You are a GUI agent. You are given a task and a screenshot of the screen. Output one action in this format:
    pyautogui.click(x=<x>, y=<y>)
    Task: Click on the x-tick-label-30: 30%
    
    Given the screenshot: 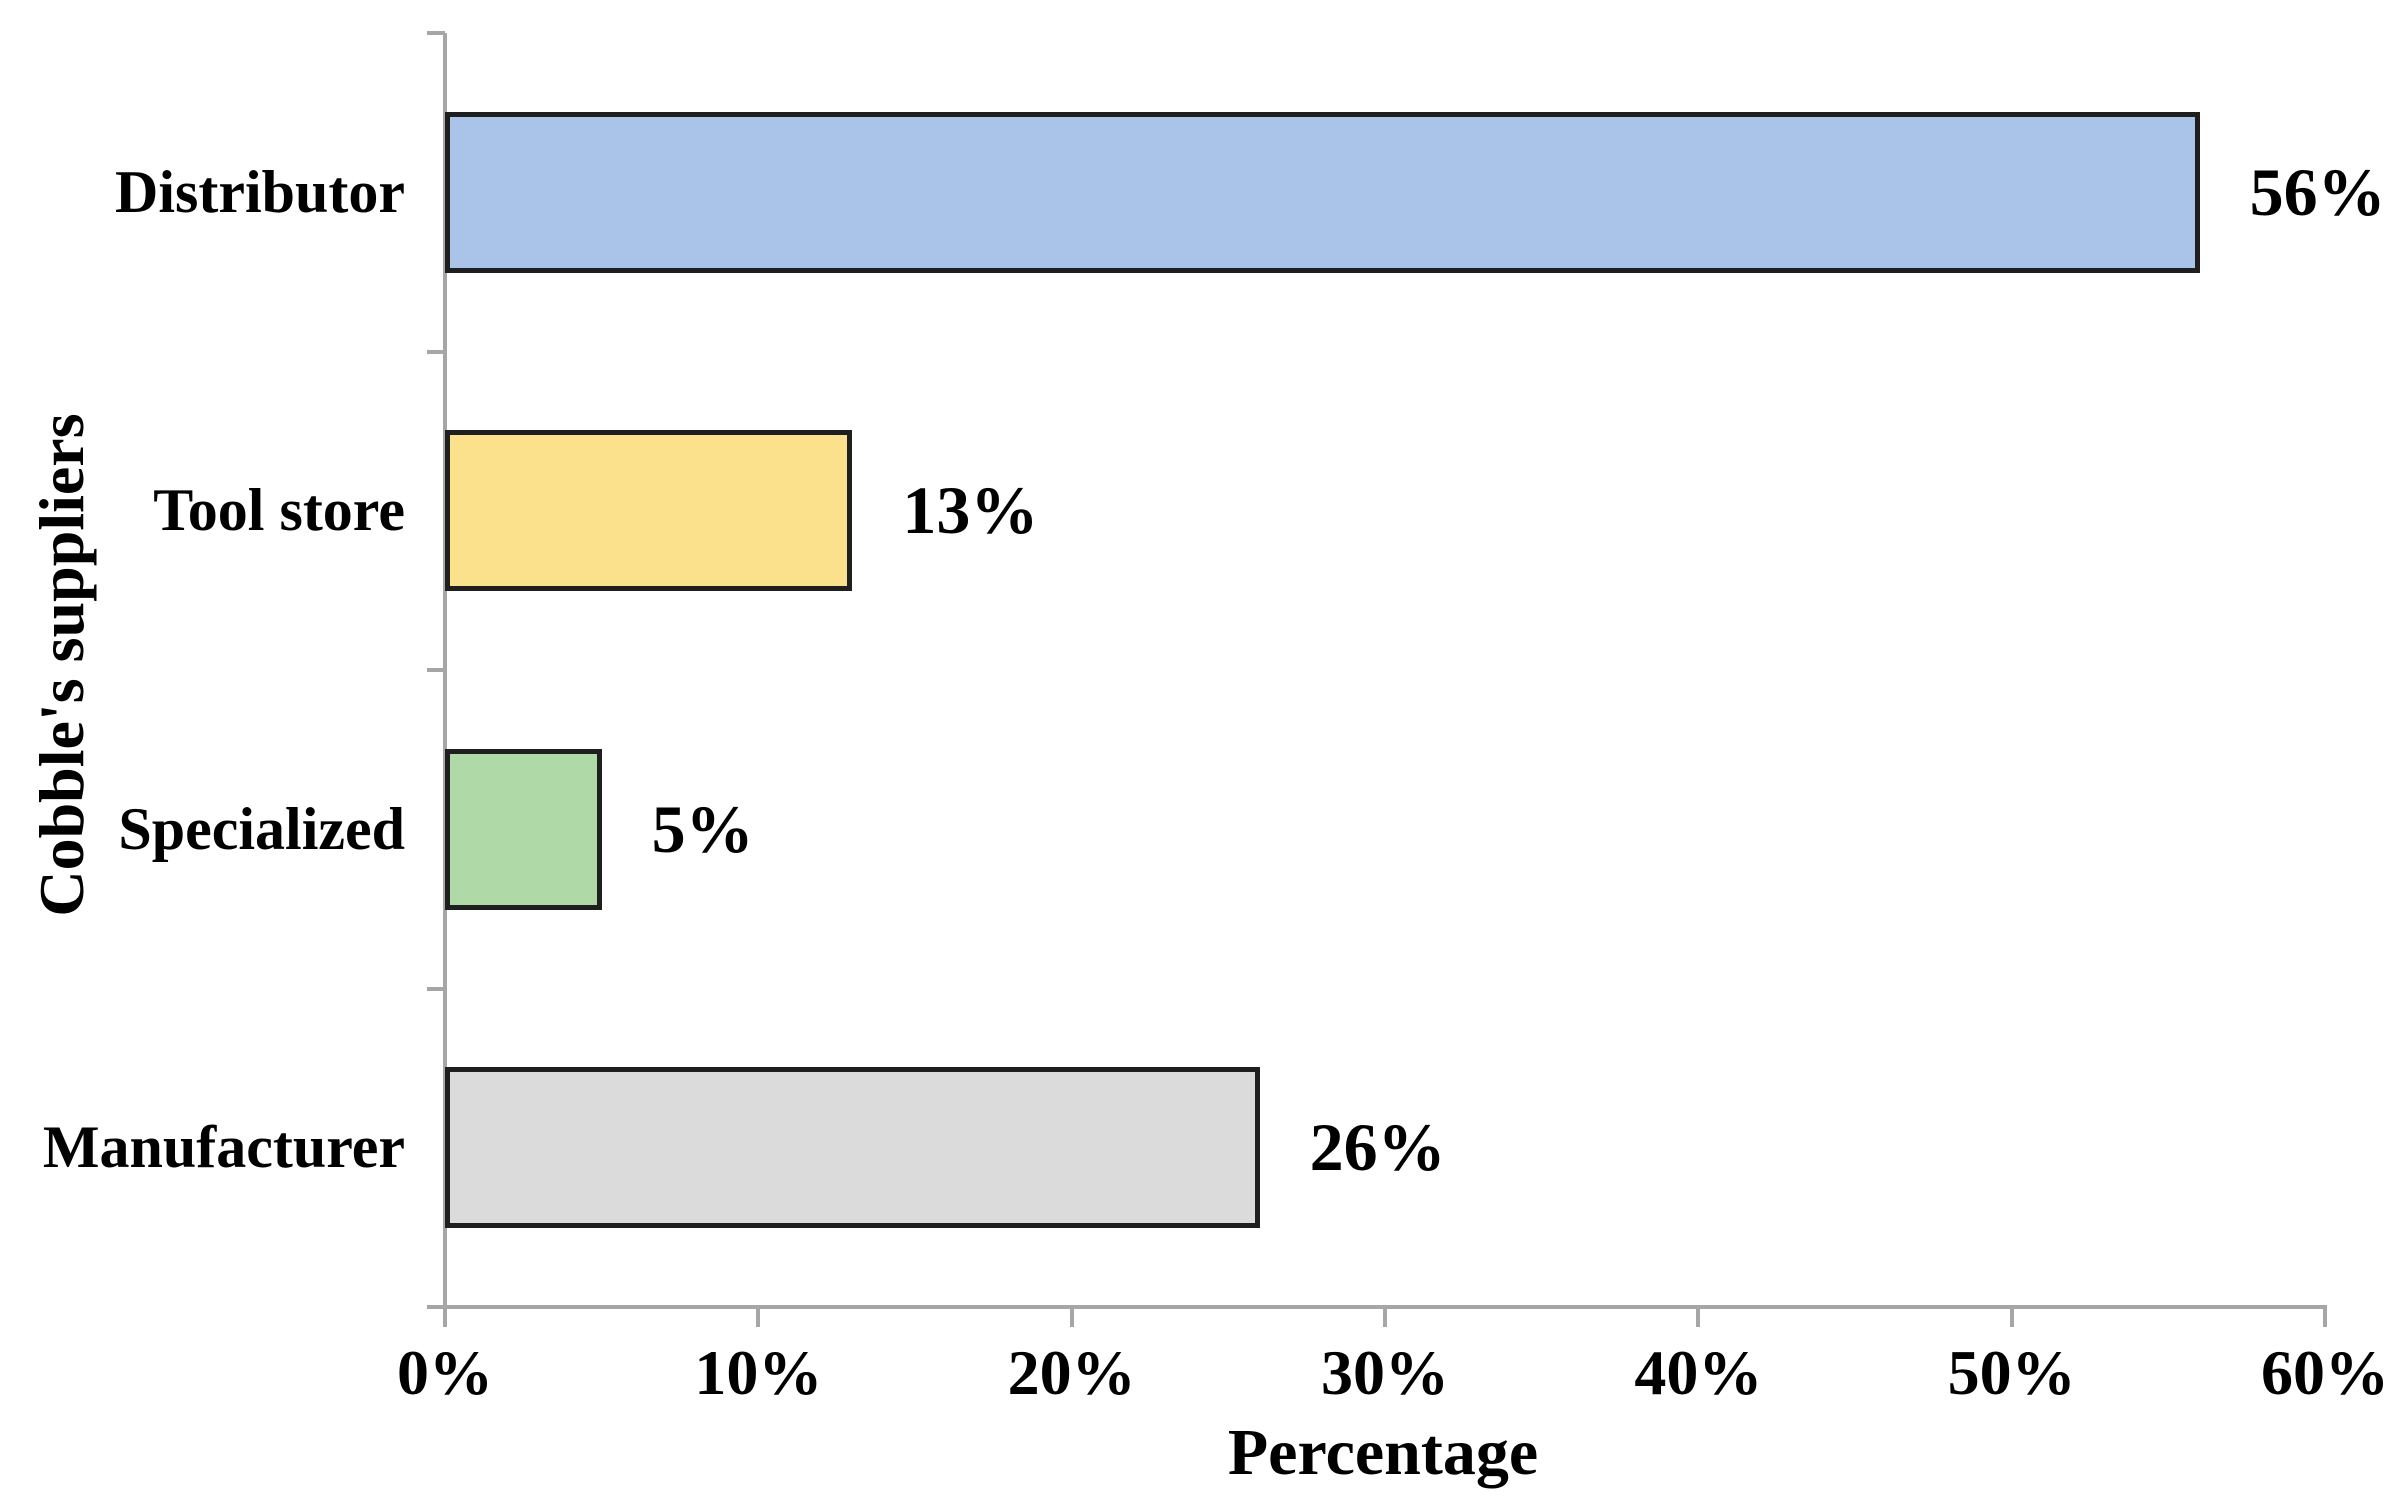 What is the action you would take?
    pyautogui.click(x=1385, y=1372)
    